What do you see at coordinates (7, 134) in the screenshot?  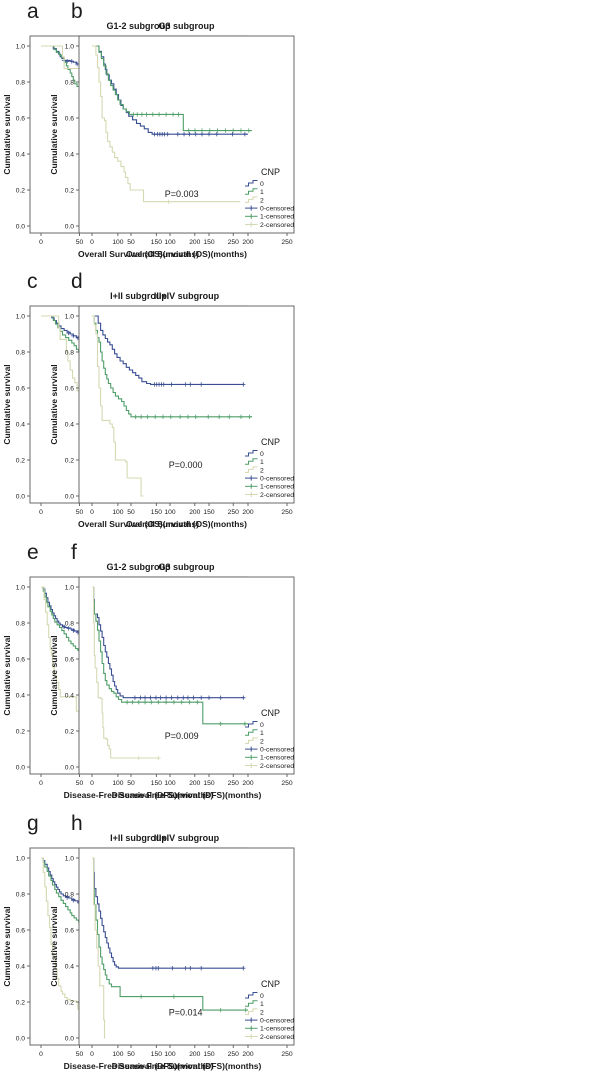 I see `y-axis-label: Cumulative survival` at bounding box center [7, 134].